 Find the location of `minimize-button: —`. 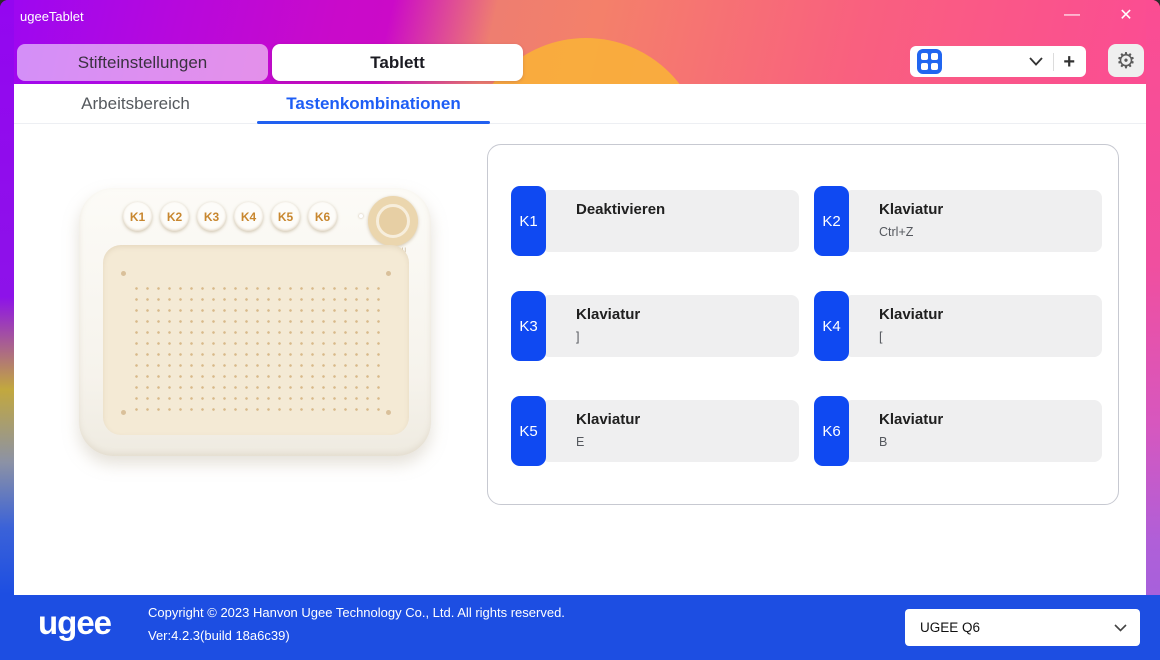

minimize-button: — is located at coordinates (1072, 15).